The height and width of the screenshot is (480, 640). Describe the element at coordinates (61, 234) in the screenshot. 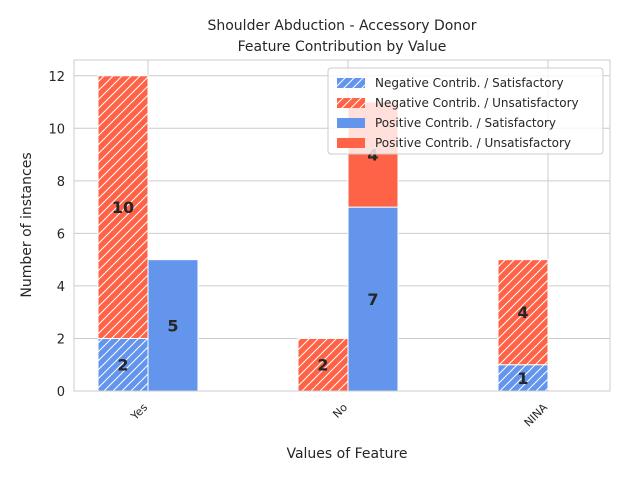

I see `y-tick-label: 6` at that location.